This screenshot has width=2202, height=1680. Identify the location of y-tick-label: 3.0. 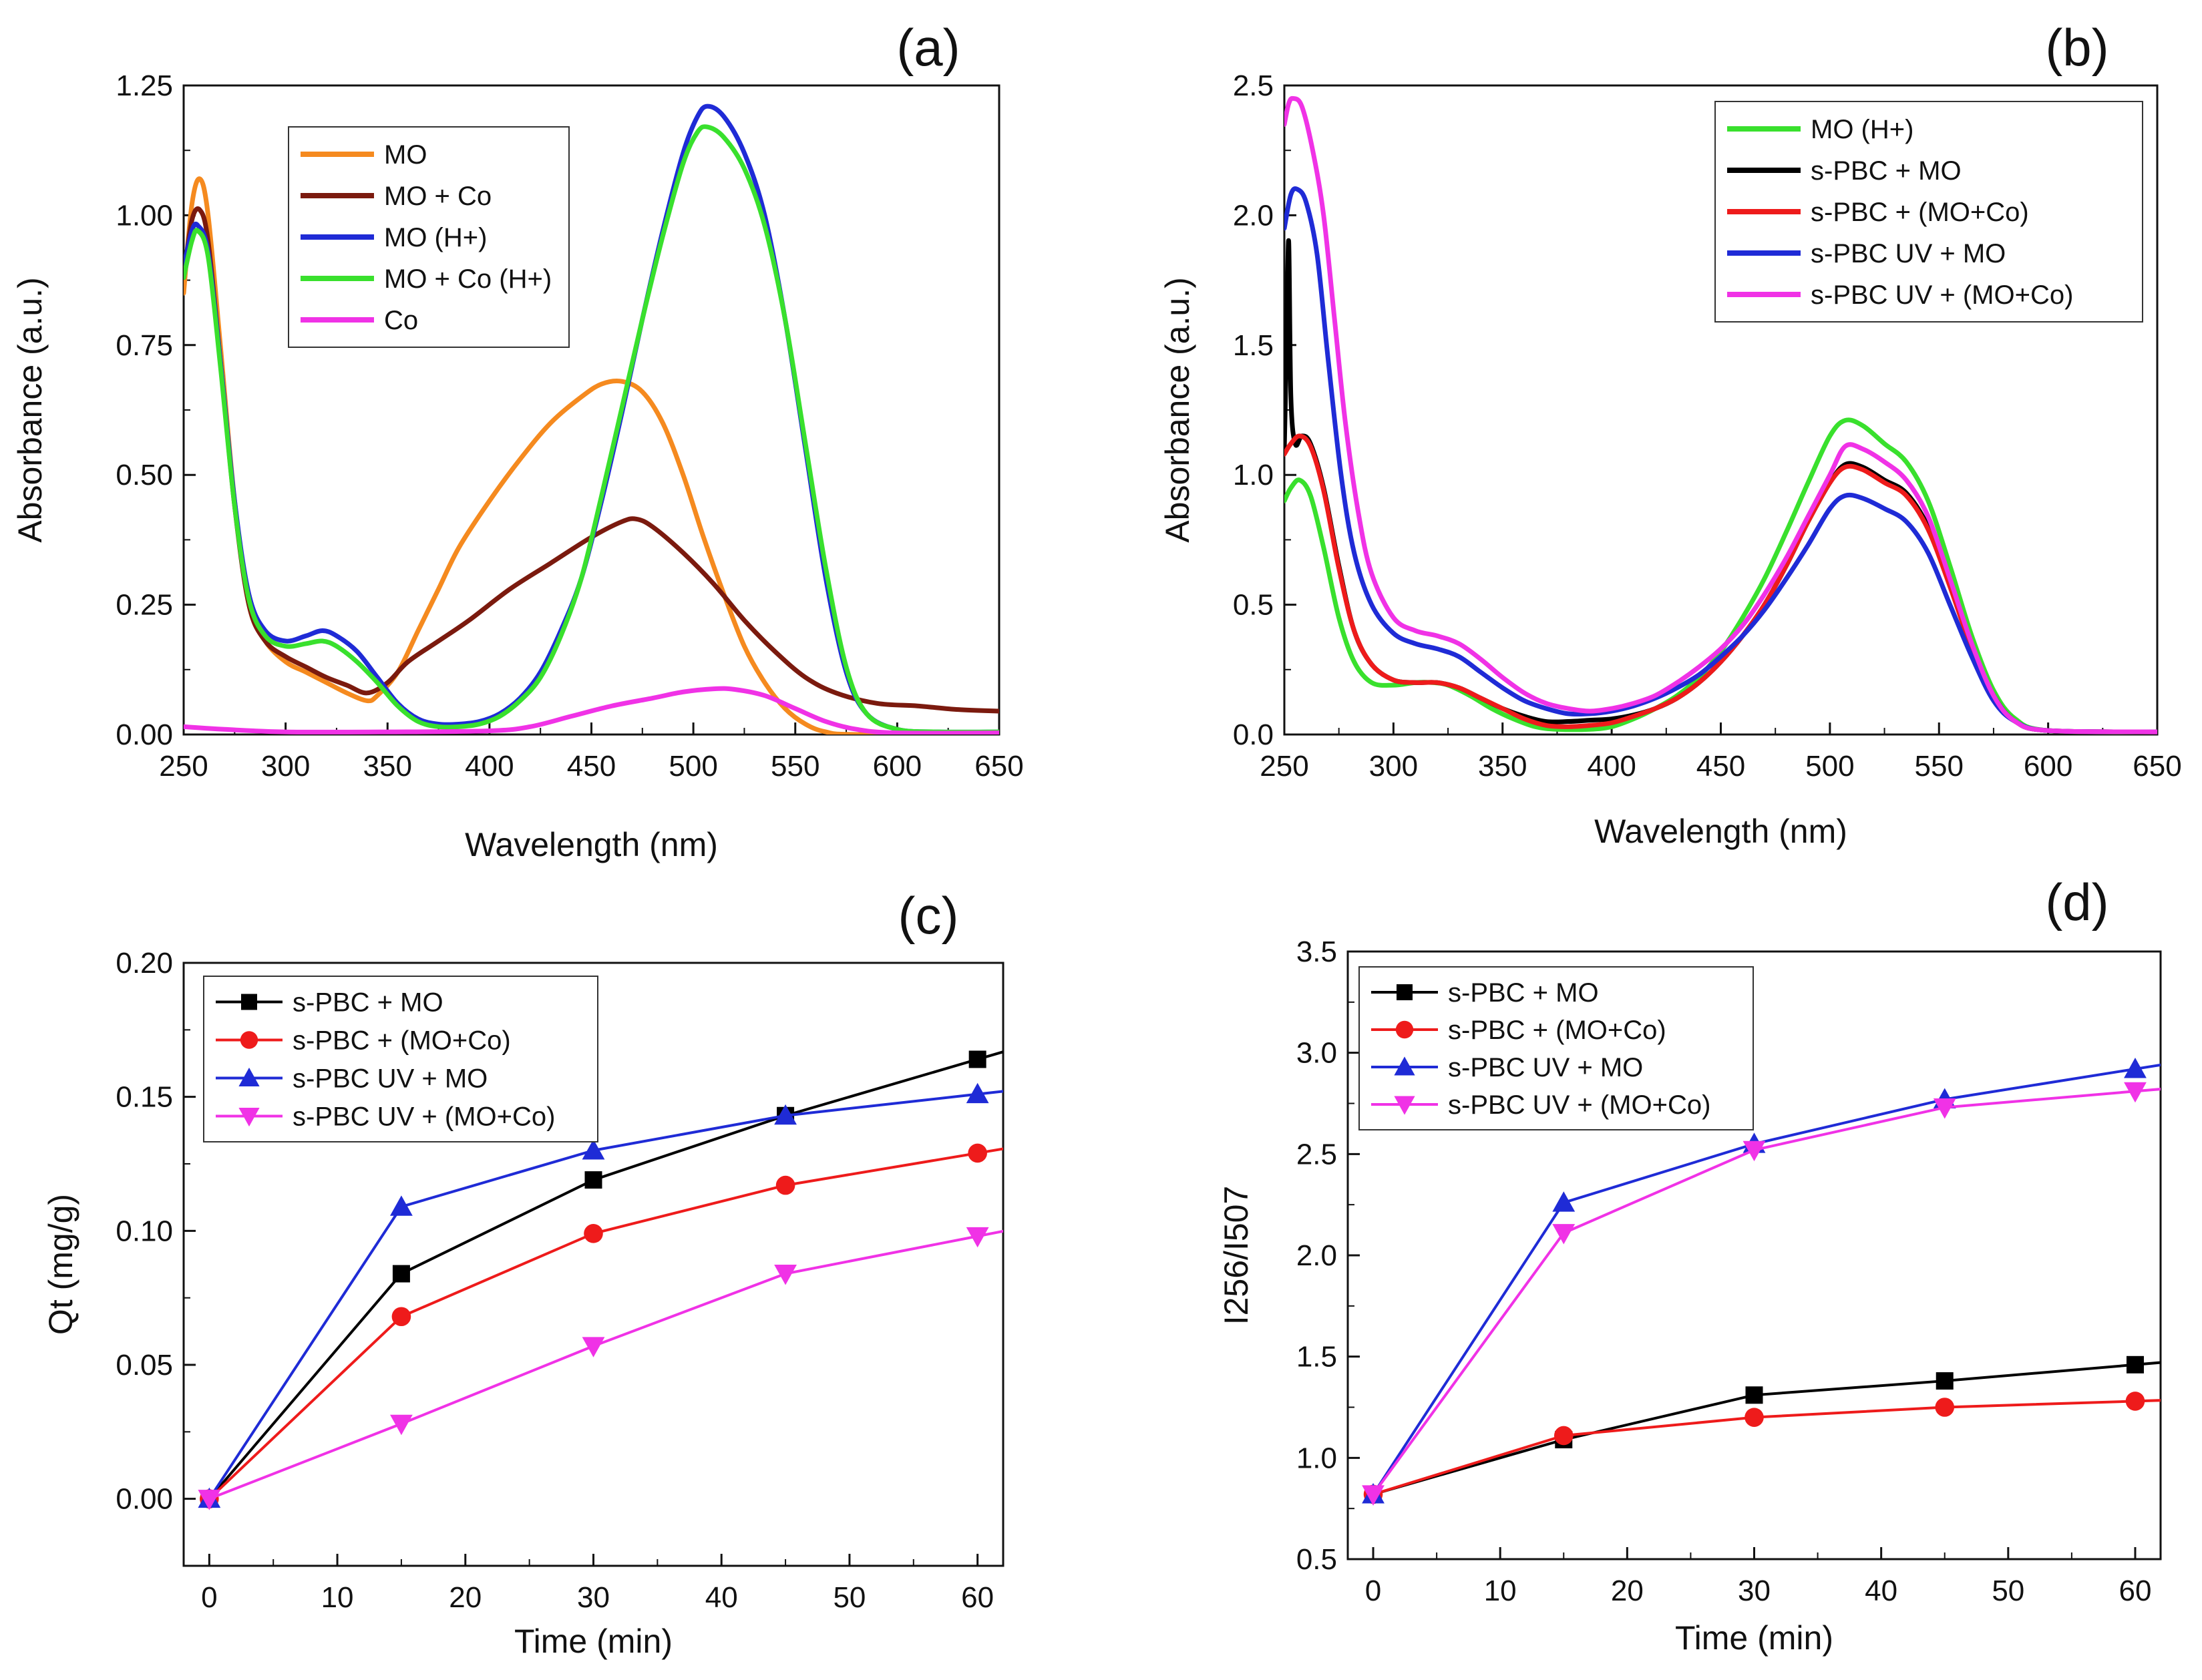
(1316, 1053).